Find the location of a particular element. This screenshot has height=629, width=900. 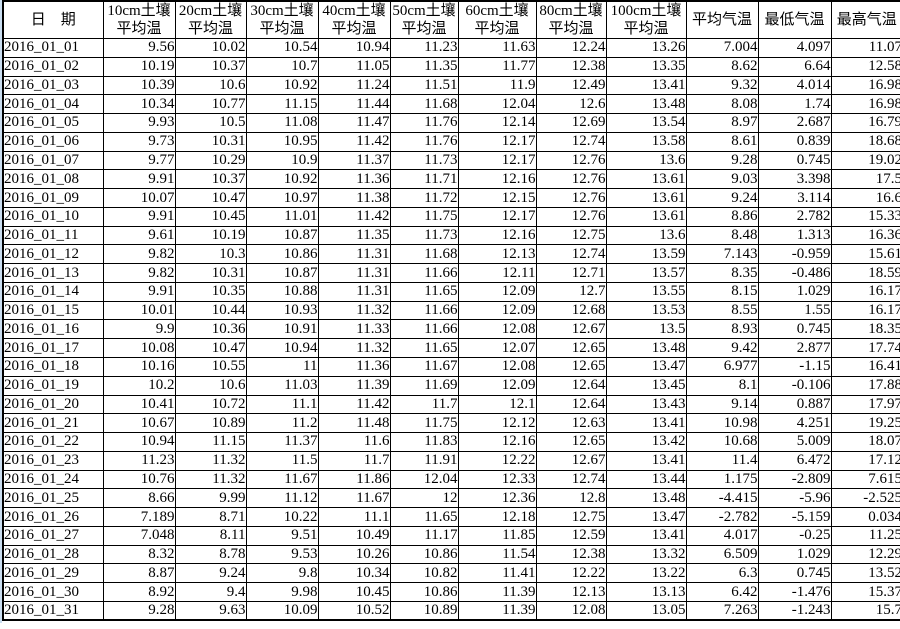

value-cell: 13.53 is located at coordinates (646, 310).